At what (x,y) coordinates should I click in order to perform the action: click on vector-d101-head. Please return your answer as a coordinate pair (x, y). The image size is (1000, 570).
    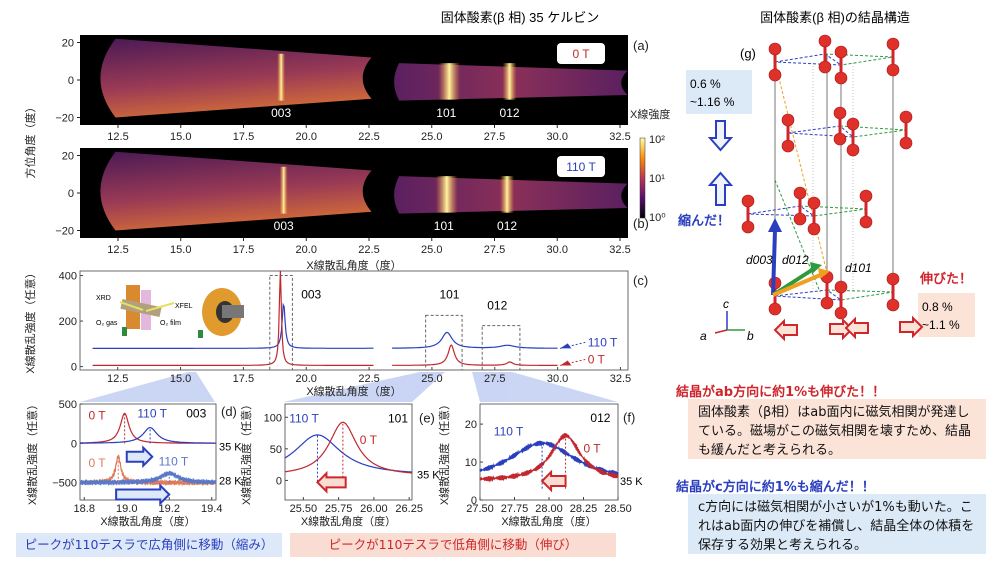
    Looking at the image, I should click on (824, 273).